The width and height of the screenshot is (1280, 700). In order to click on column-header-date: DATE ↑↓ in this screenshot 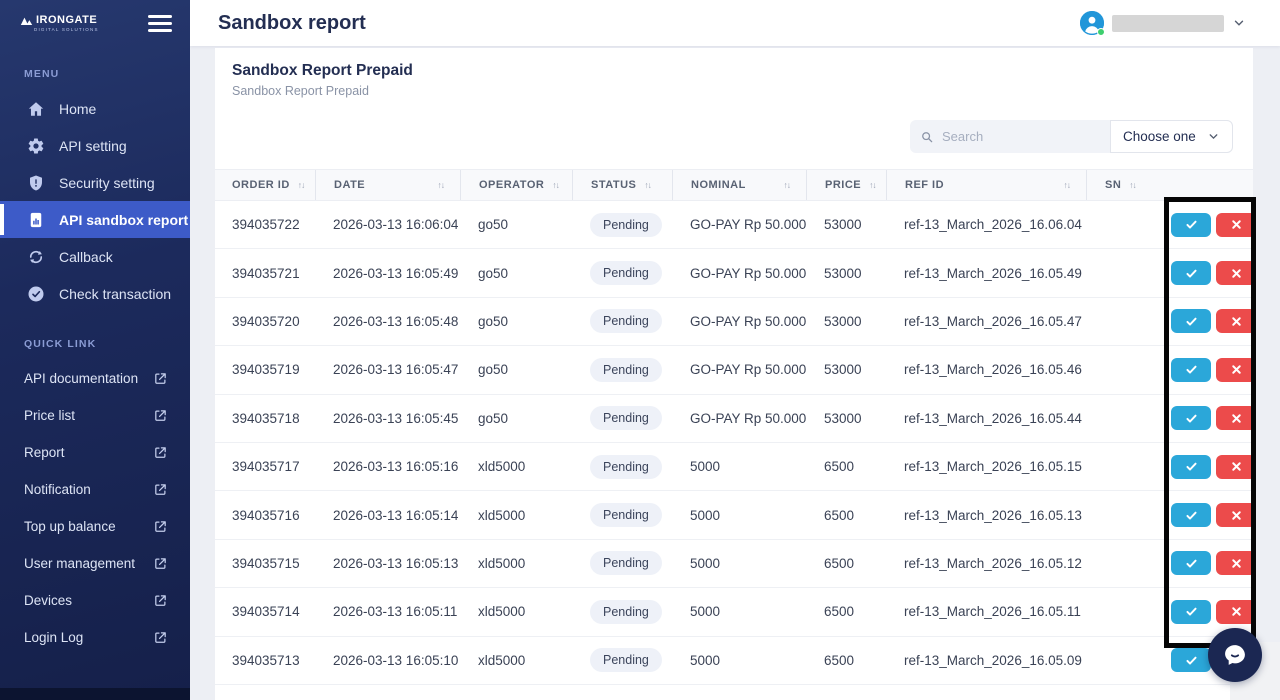, I will do `click(387, 185)`.